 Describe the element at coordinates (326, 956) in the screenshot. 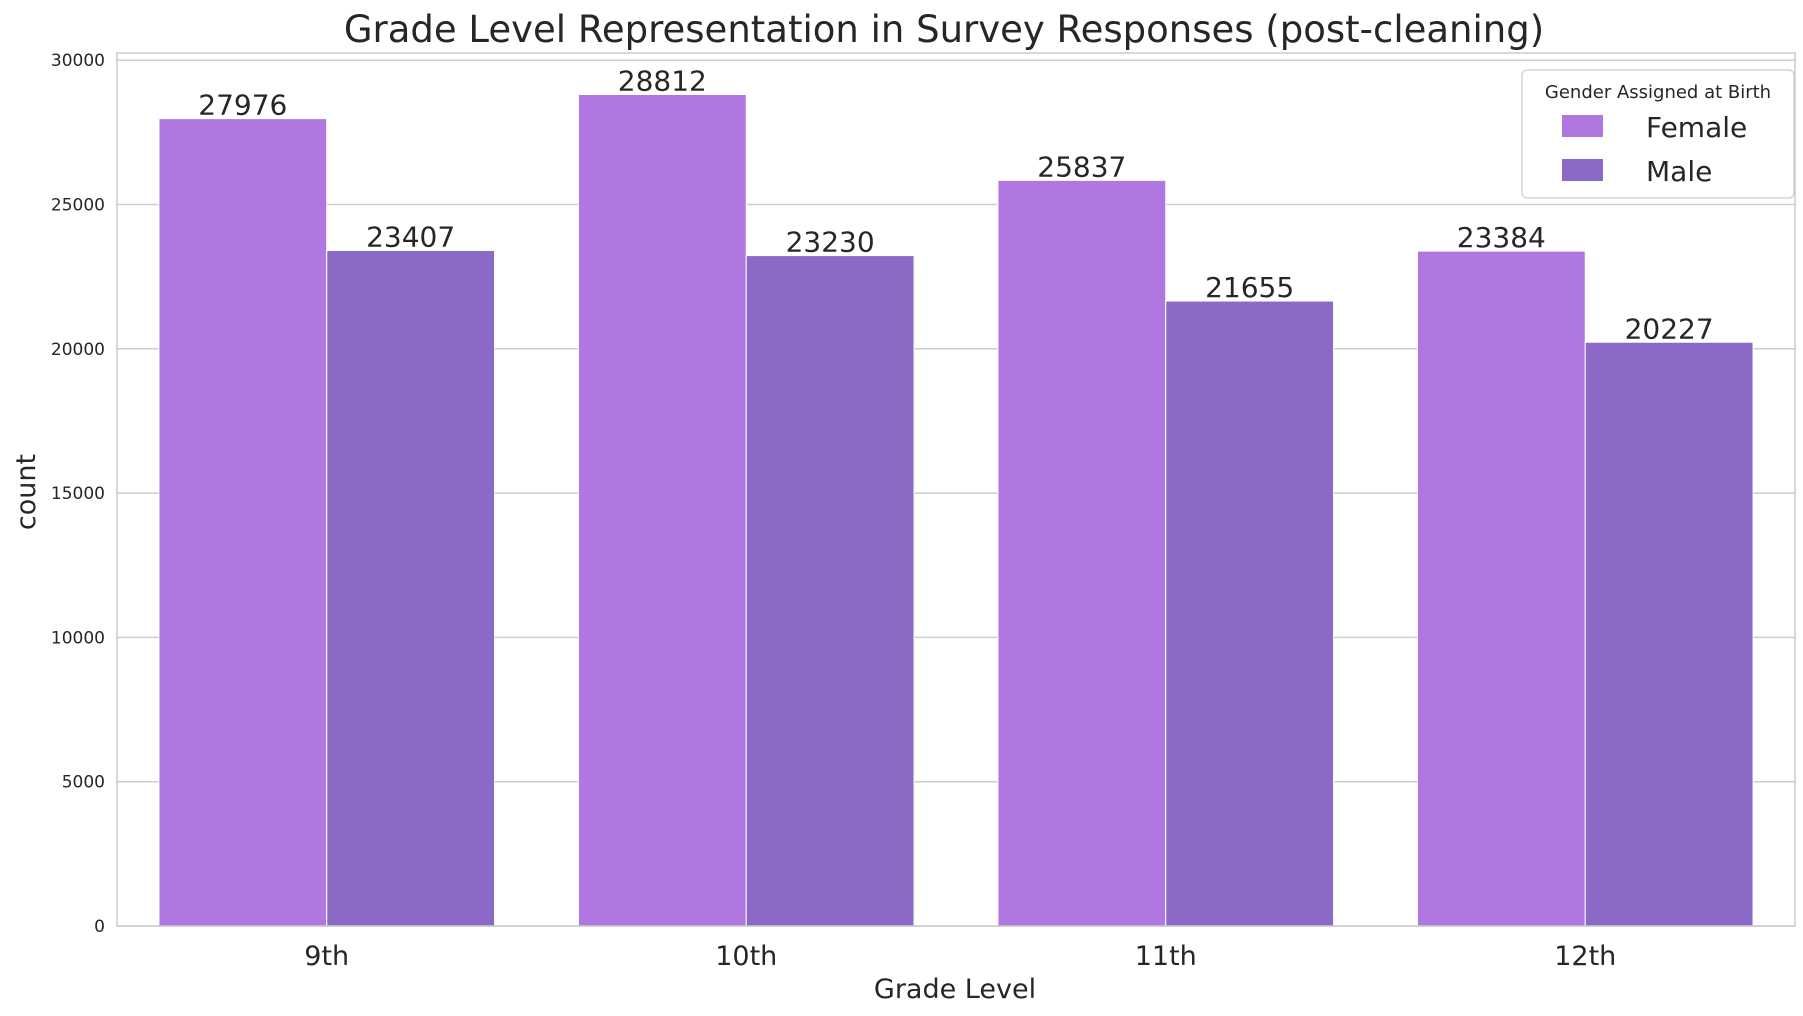

I see `x-tick-label: 9th` at that location.